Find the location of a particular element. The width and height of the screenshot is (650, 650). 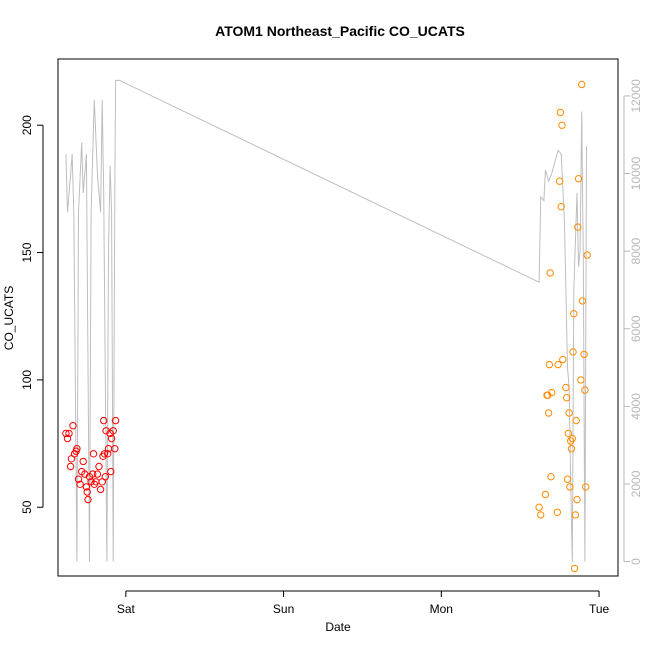

x-tick-label: Mon is located at coordinates (441, 609).